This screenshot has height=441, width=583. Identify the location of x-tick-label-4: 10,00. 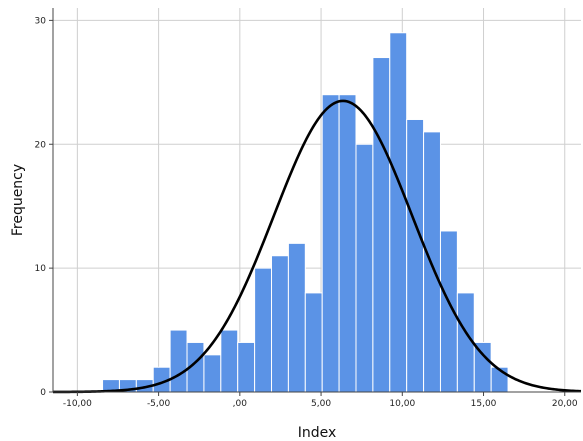
(402, 404).